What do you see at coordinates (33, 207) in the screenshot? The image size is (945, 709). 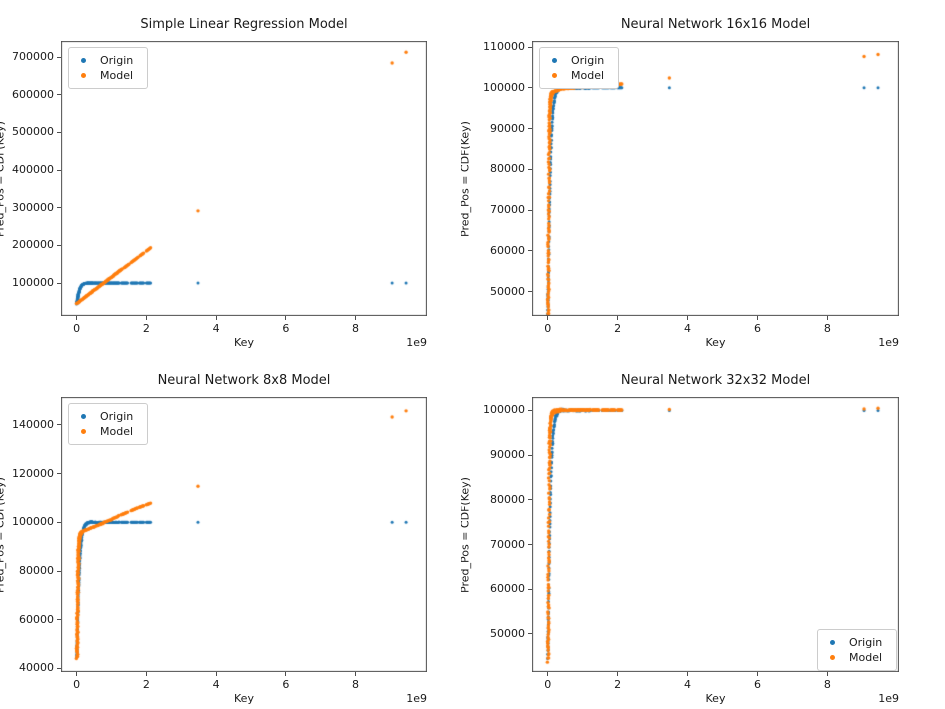 I see `y-tick-label: 300000` at bounding box center [33, 207].